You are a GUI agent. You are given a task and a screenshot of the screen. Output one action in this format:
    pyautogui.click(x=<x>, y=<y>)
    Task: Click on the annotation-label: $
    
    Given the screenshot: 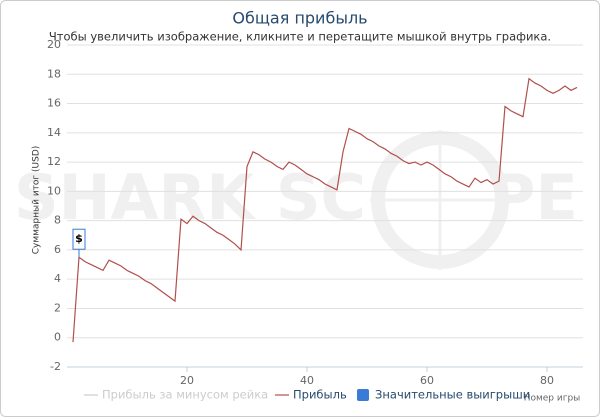 What is the action you would take?
    pyautogui.click(x=79, y=238)
    